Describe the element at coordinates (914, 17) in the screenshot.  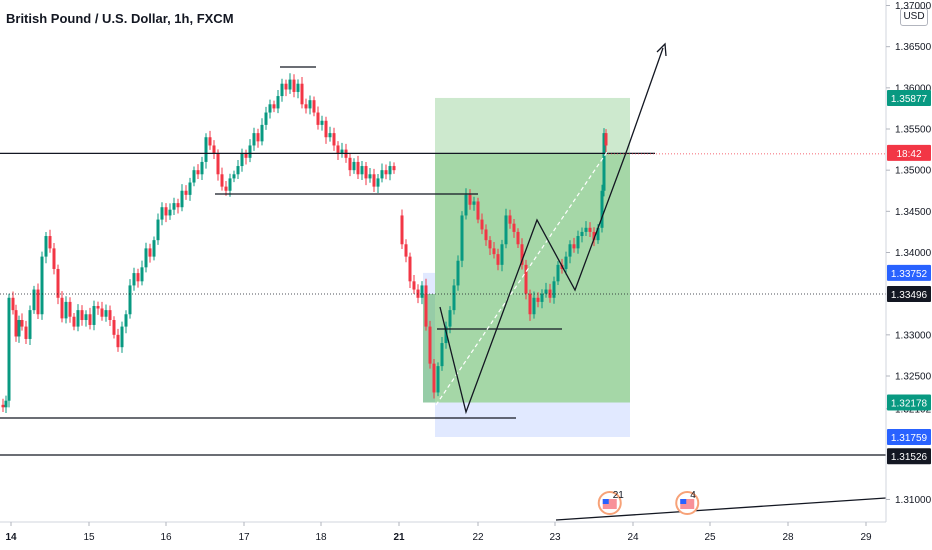
I see `currency-label: USD` at that location.